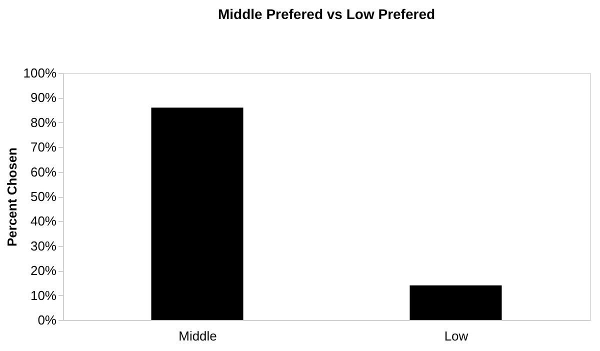  I want to click on y-tick-label: 100%, so click(40, 73).